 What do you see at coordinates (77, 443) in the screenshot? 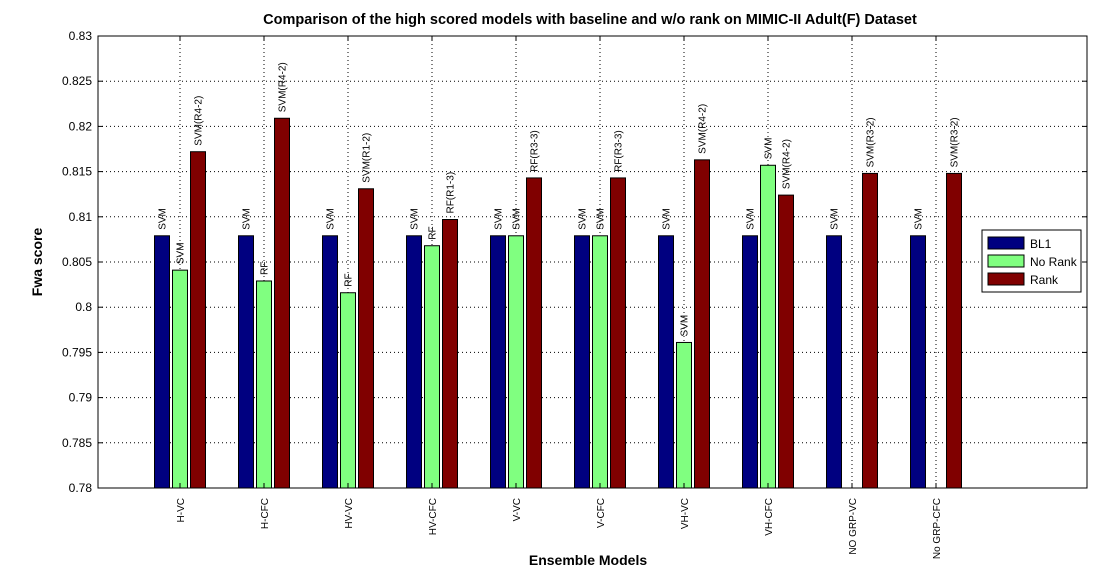
I see `y-tick-label: 0.785` at bounding box center [77, 443].